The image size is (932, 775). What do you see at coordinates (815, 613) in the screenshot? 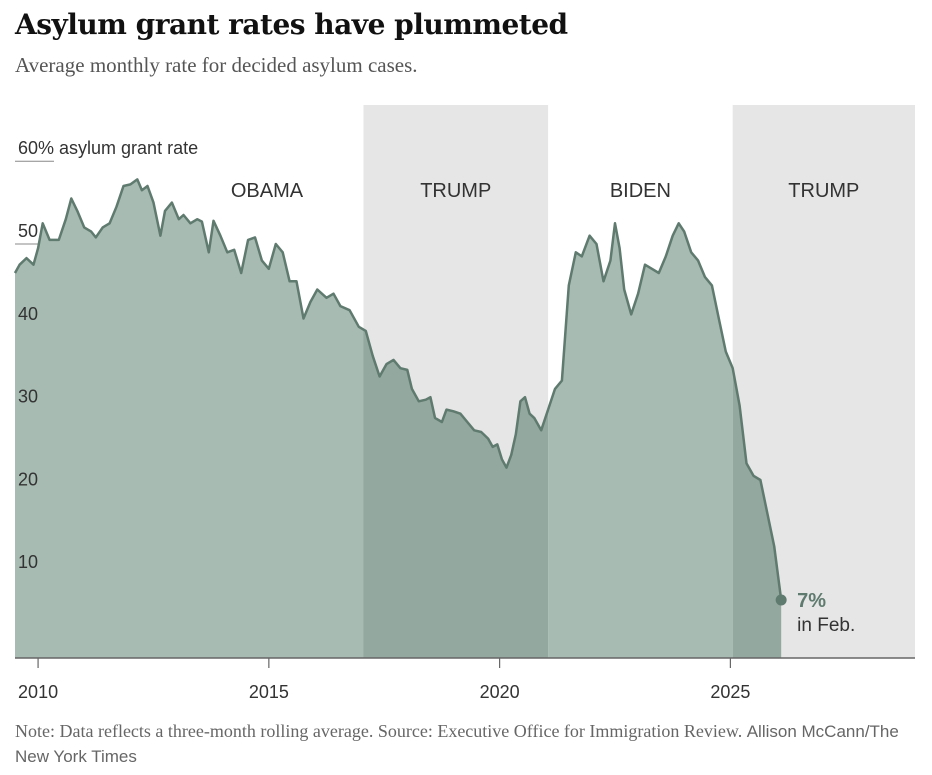
I see `annotation: 7% in Feb.` at bounding box center [815, 613].